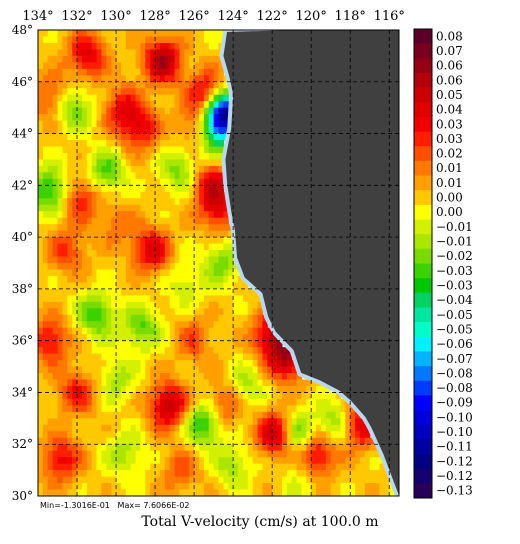  What do you see at coordinates (260, 522) in the screenshot?
I see `map-caption: Total V-velocity (cm/s) at 100.0 m` at bounding box center [260, 522].